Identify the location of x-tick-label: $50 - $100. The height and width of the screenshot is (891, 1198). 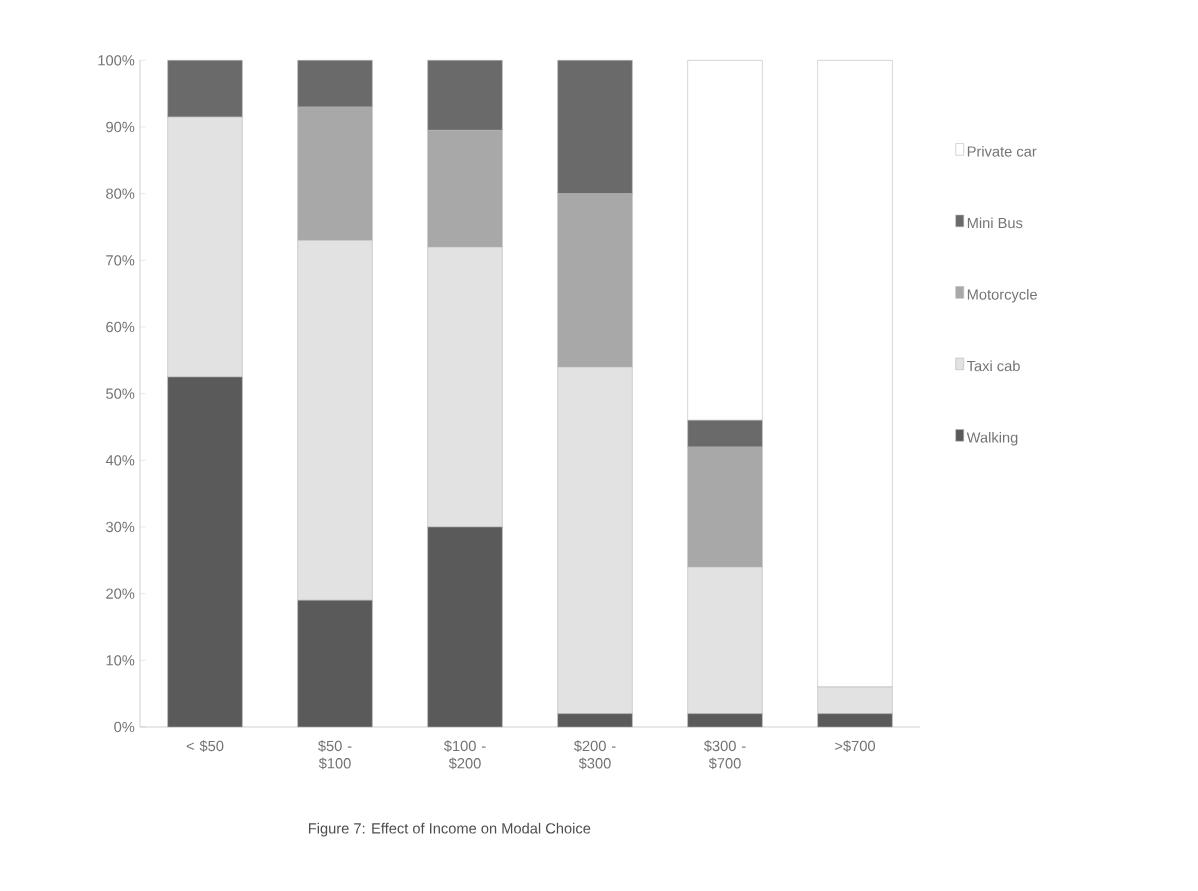
(335, 755).